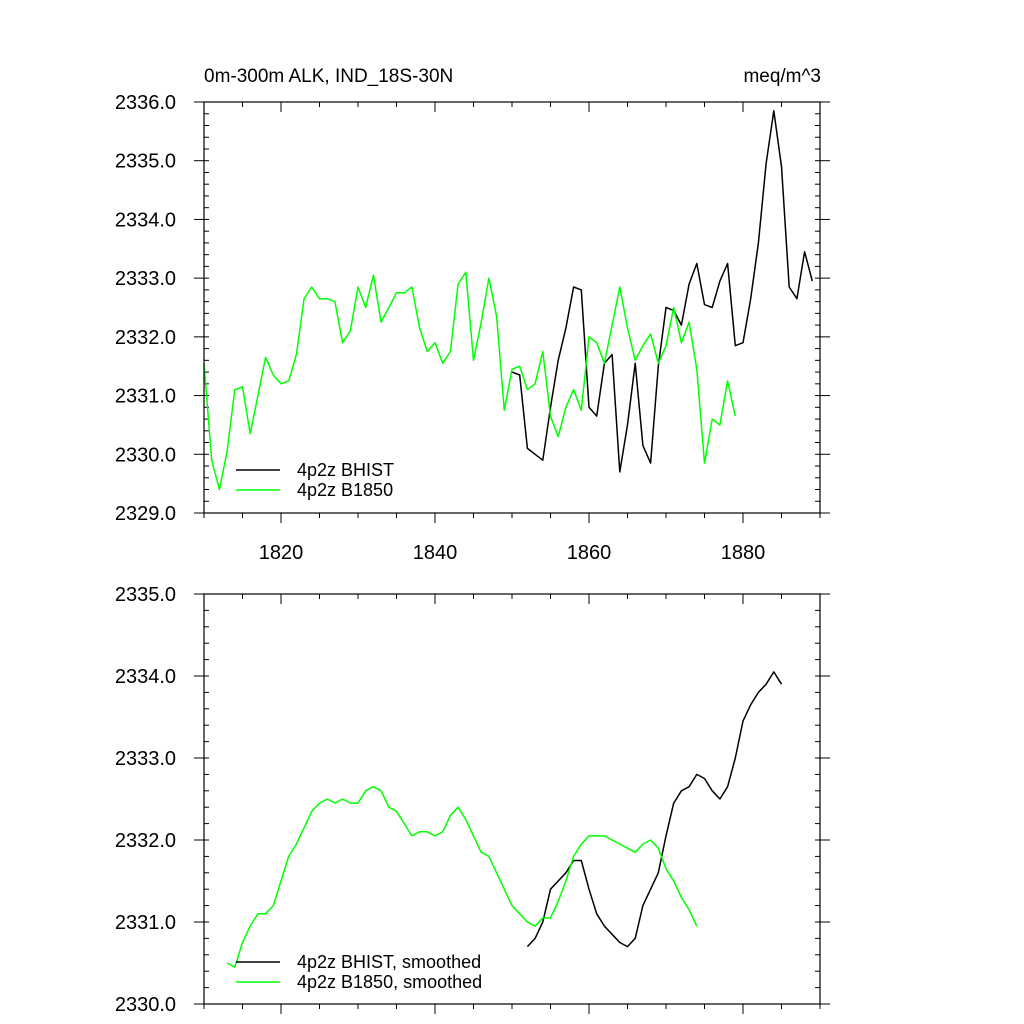 The image size is (1024, 1024). What do you see at coordinates (145, 1005) in the screenshot?
I see `bottom-y-tick-label: 2330.0` at bounding box center [145, 1005].